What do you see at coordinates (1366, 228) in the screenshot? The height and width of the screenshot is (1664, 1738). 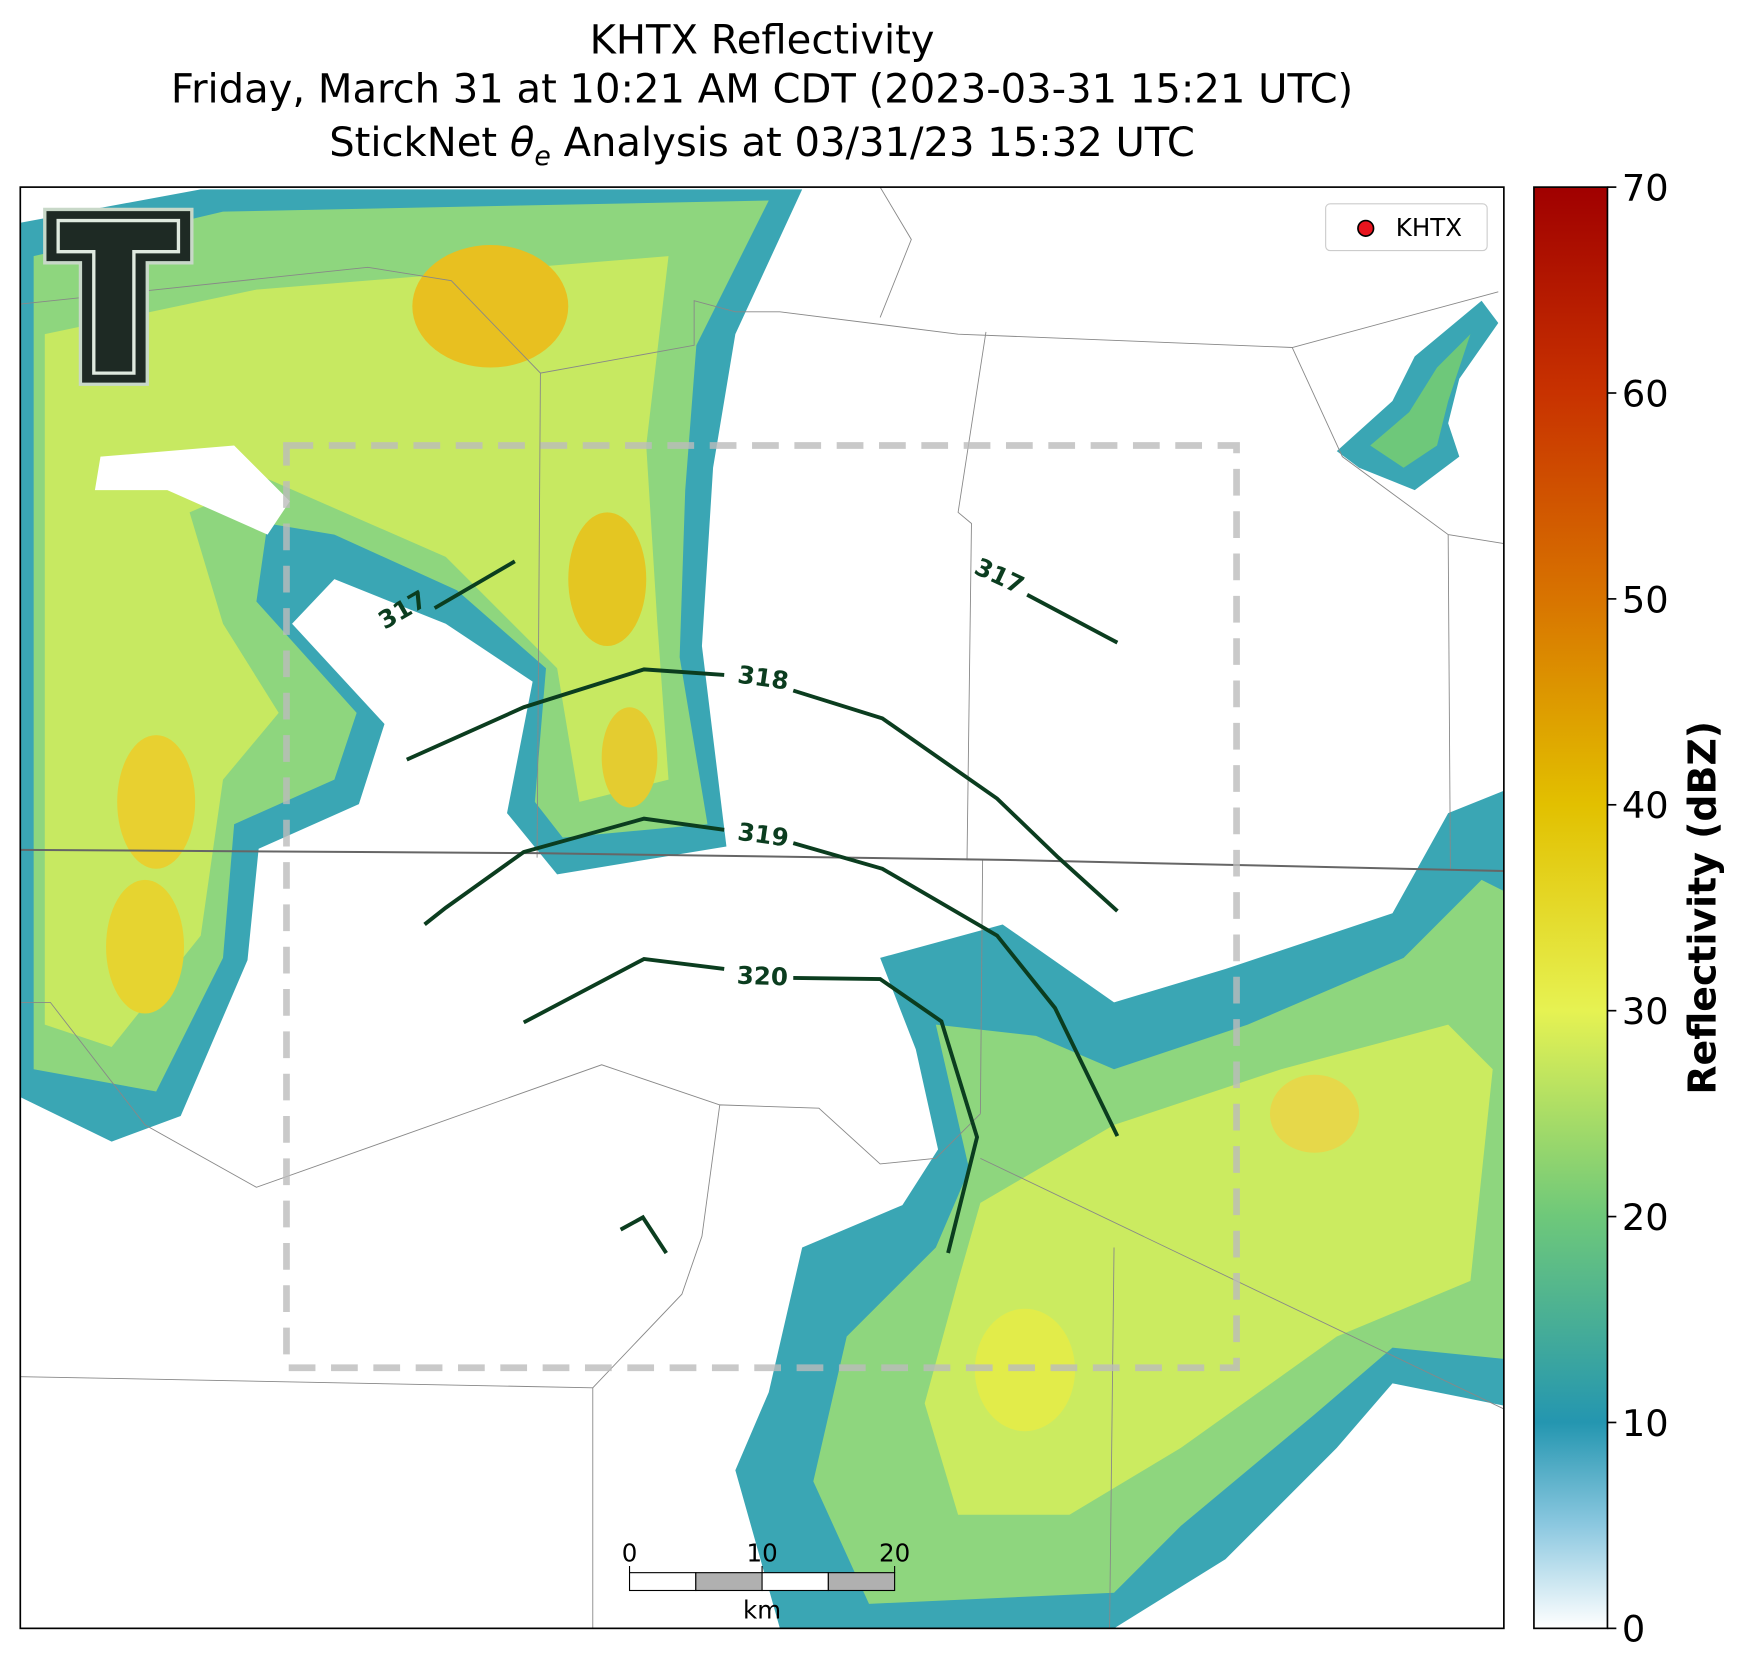 I see `legend-marker` at bounding box center [1366, 228].